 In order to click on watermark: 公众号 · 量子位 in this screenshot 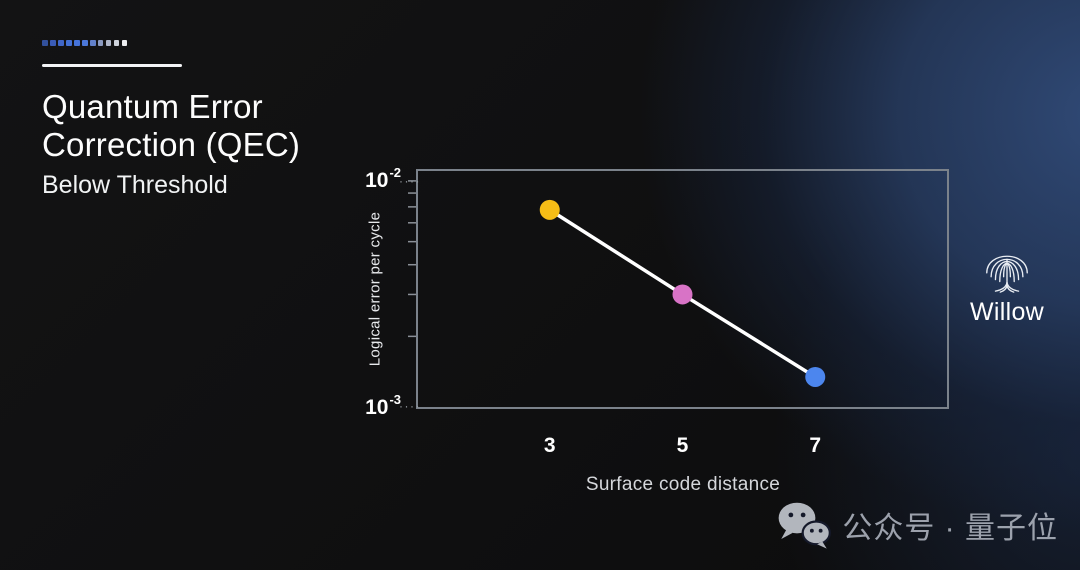, I will do `click(917, 525)`.